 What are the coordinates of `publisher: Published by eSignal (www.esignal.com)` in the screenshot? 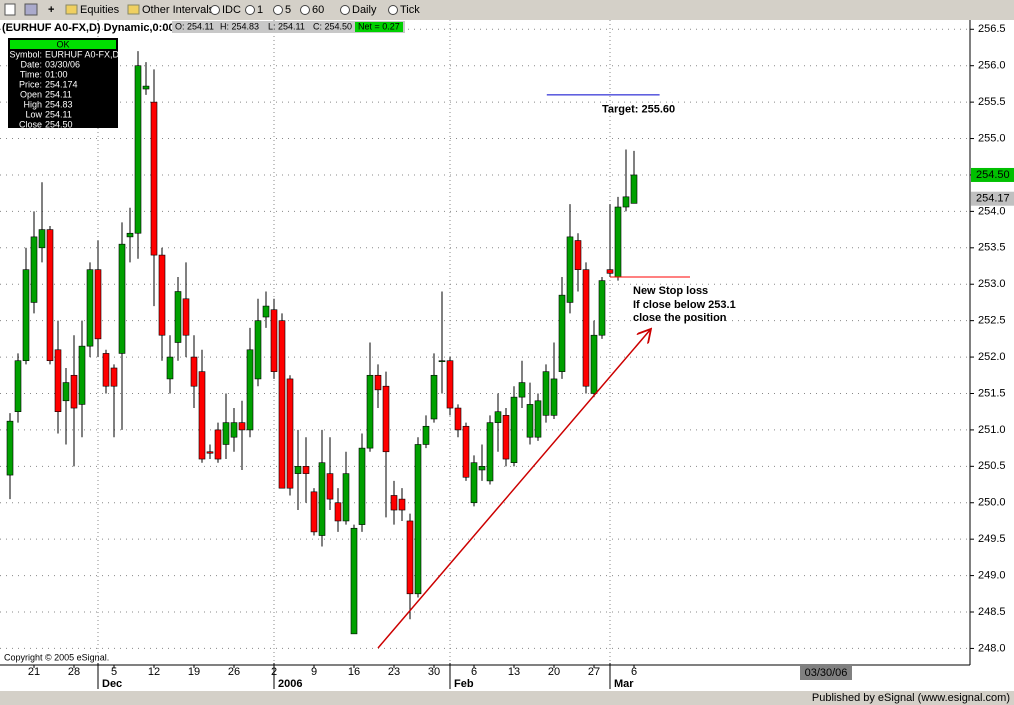 It's located at (911, 698).